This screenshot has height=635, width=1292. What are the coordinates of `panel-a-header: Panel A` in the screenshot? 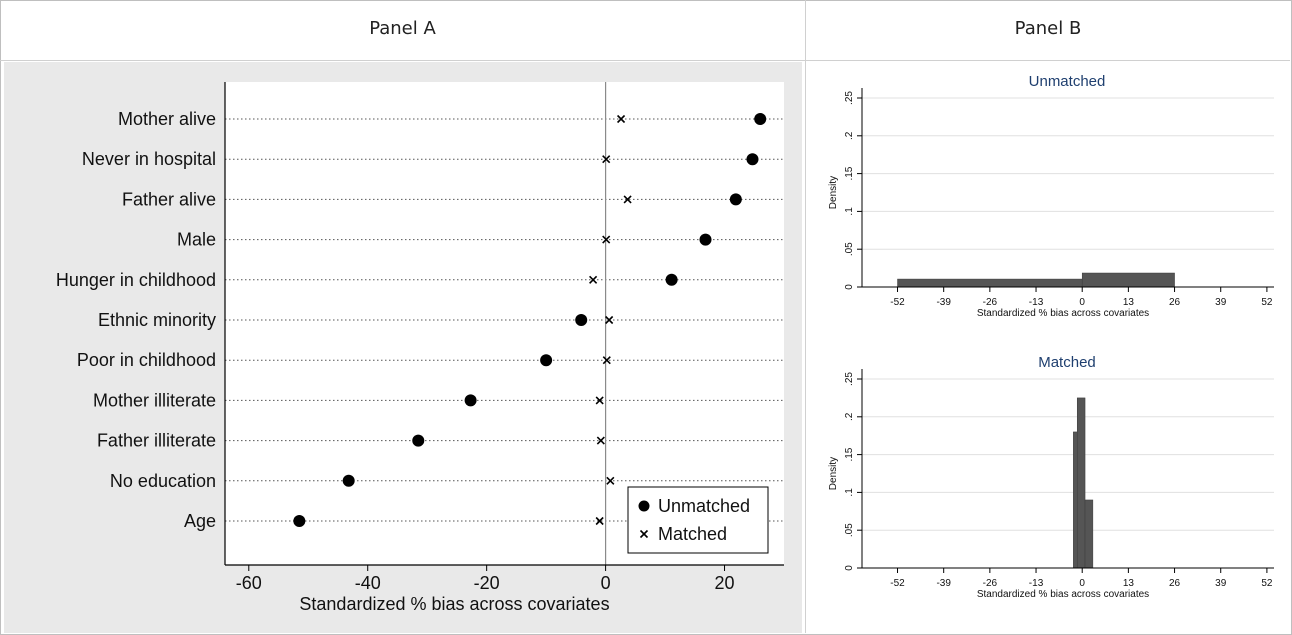 It's located at (402, 28).